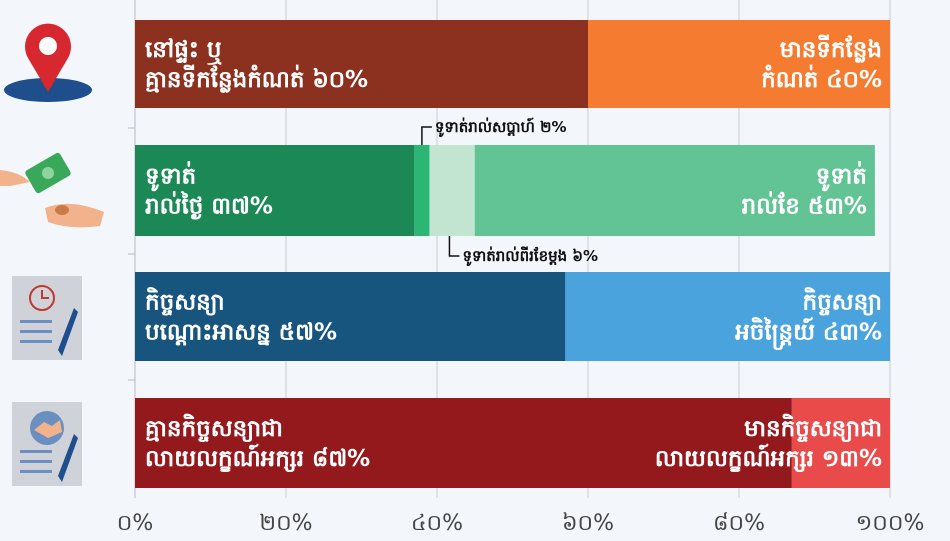 The width and height of the screenshot is (950, 541). What do you see at coordinates (257, 458) in the screenshot?
I see `segment-label: លាយលក្ខណ៍អក្សរ ៨៧%` at bounding box center [257, 458].